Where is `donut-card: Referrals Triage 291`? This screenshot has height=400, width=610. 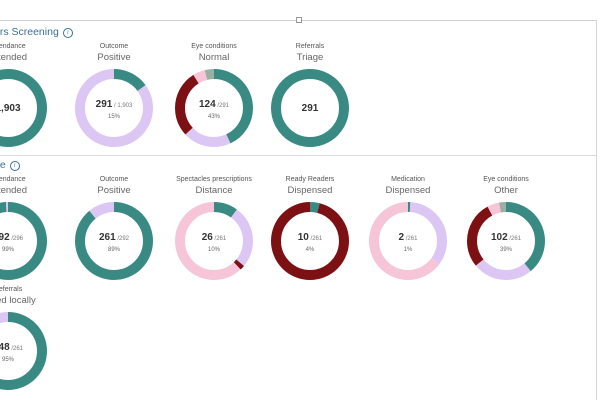
donut-card: Referrals Triage 291 is located at coordinates (310, 95).